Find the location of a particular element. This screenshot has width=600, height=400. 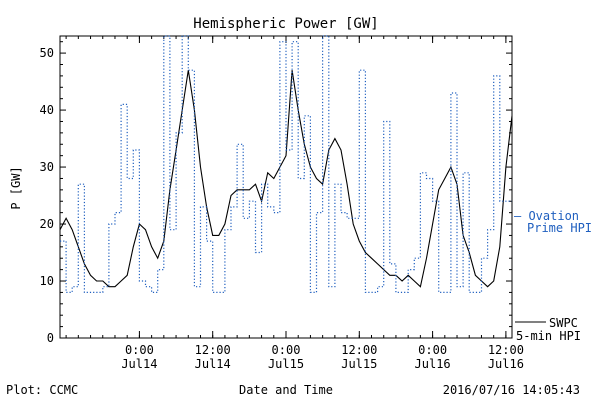

y-tick-label: 50 is located at coordinates (47, 53).